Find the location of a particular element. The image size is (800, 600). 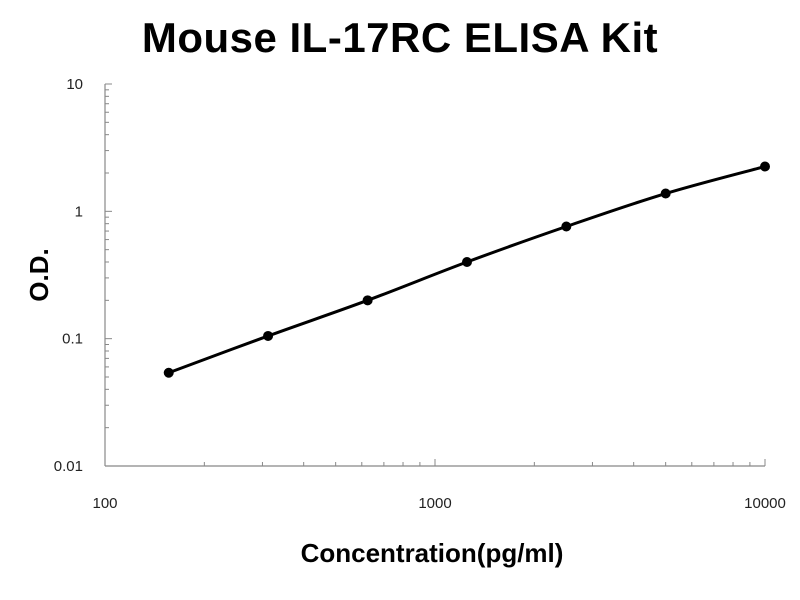

chart-title: Mouse IL-17RC ELISA Kit is located at coordinates (400, 37).